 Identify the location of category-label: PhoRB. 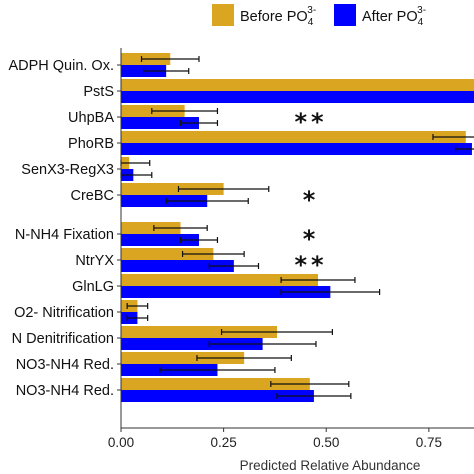
(91, 144).